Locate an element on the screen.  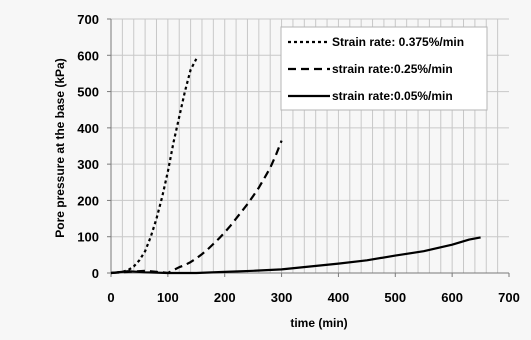
legend-label-series-1: Strain rate: 0.375%/min is located at coordinates (398, 42).